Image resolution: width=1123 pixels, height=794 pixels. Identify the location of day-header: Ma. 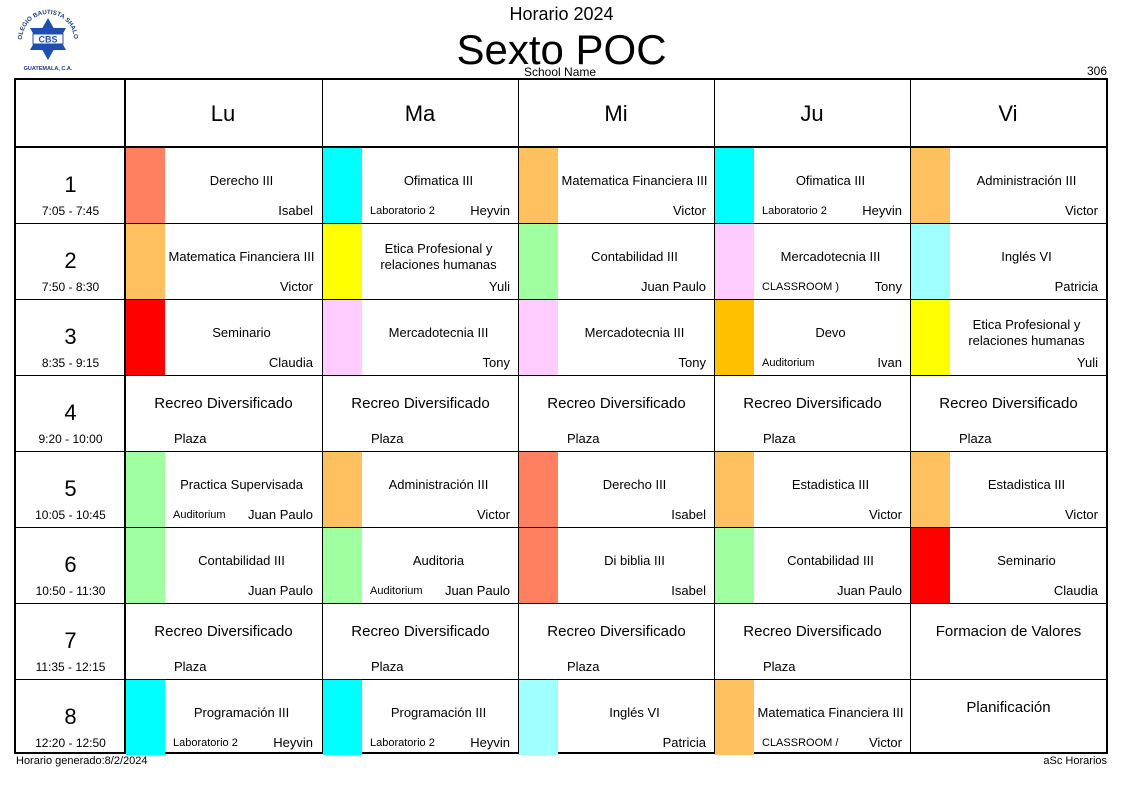
(420, 113).